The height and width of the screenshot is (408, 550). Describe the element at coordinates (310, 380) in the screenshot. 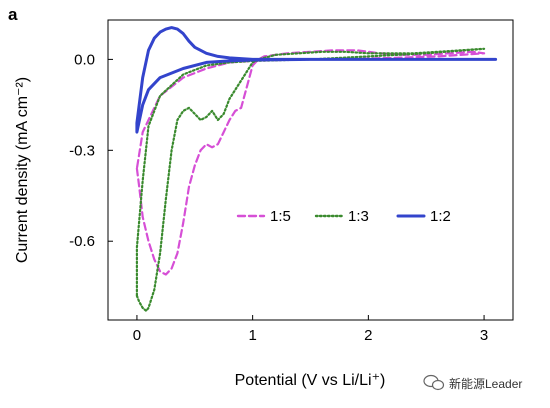

I see `x-axis-title: Potential (V vs Li/Li⁺)` at that location.